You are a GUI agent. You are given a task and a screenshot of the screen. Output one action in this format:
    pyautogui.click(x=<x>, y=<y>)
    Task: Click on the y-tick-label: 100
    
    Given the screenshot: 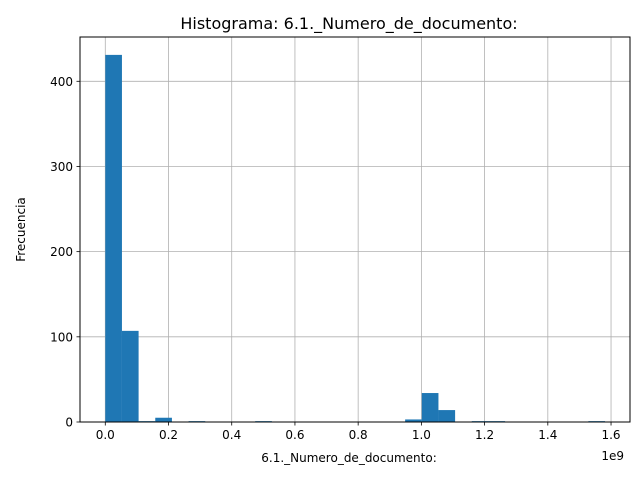 What is the action you would take?
    pyautogui.click(x=61, y=337)
    